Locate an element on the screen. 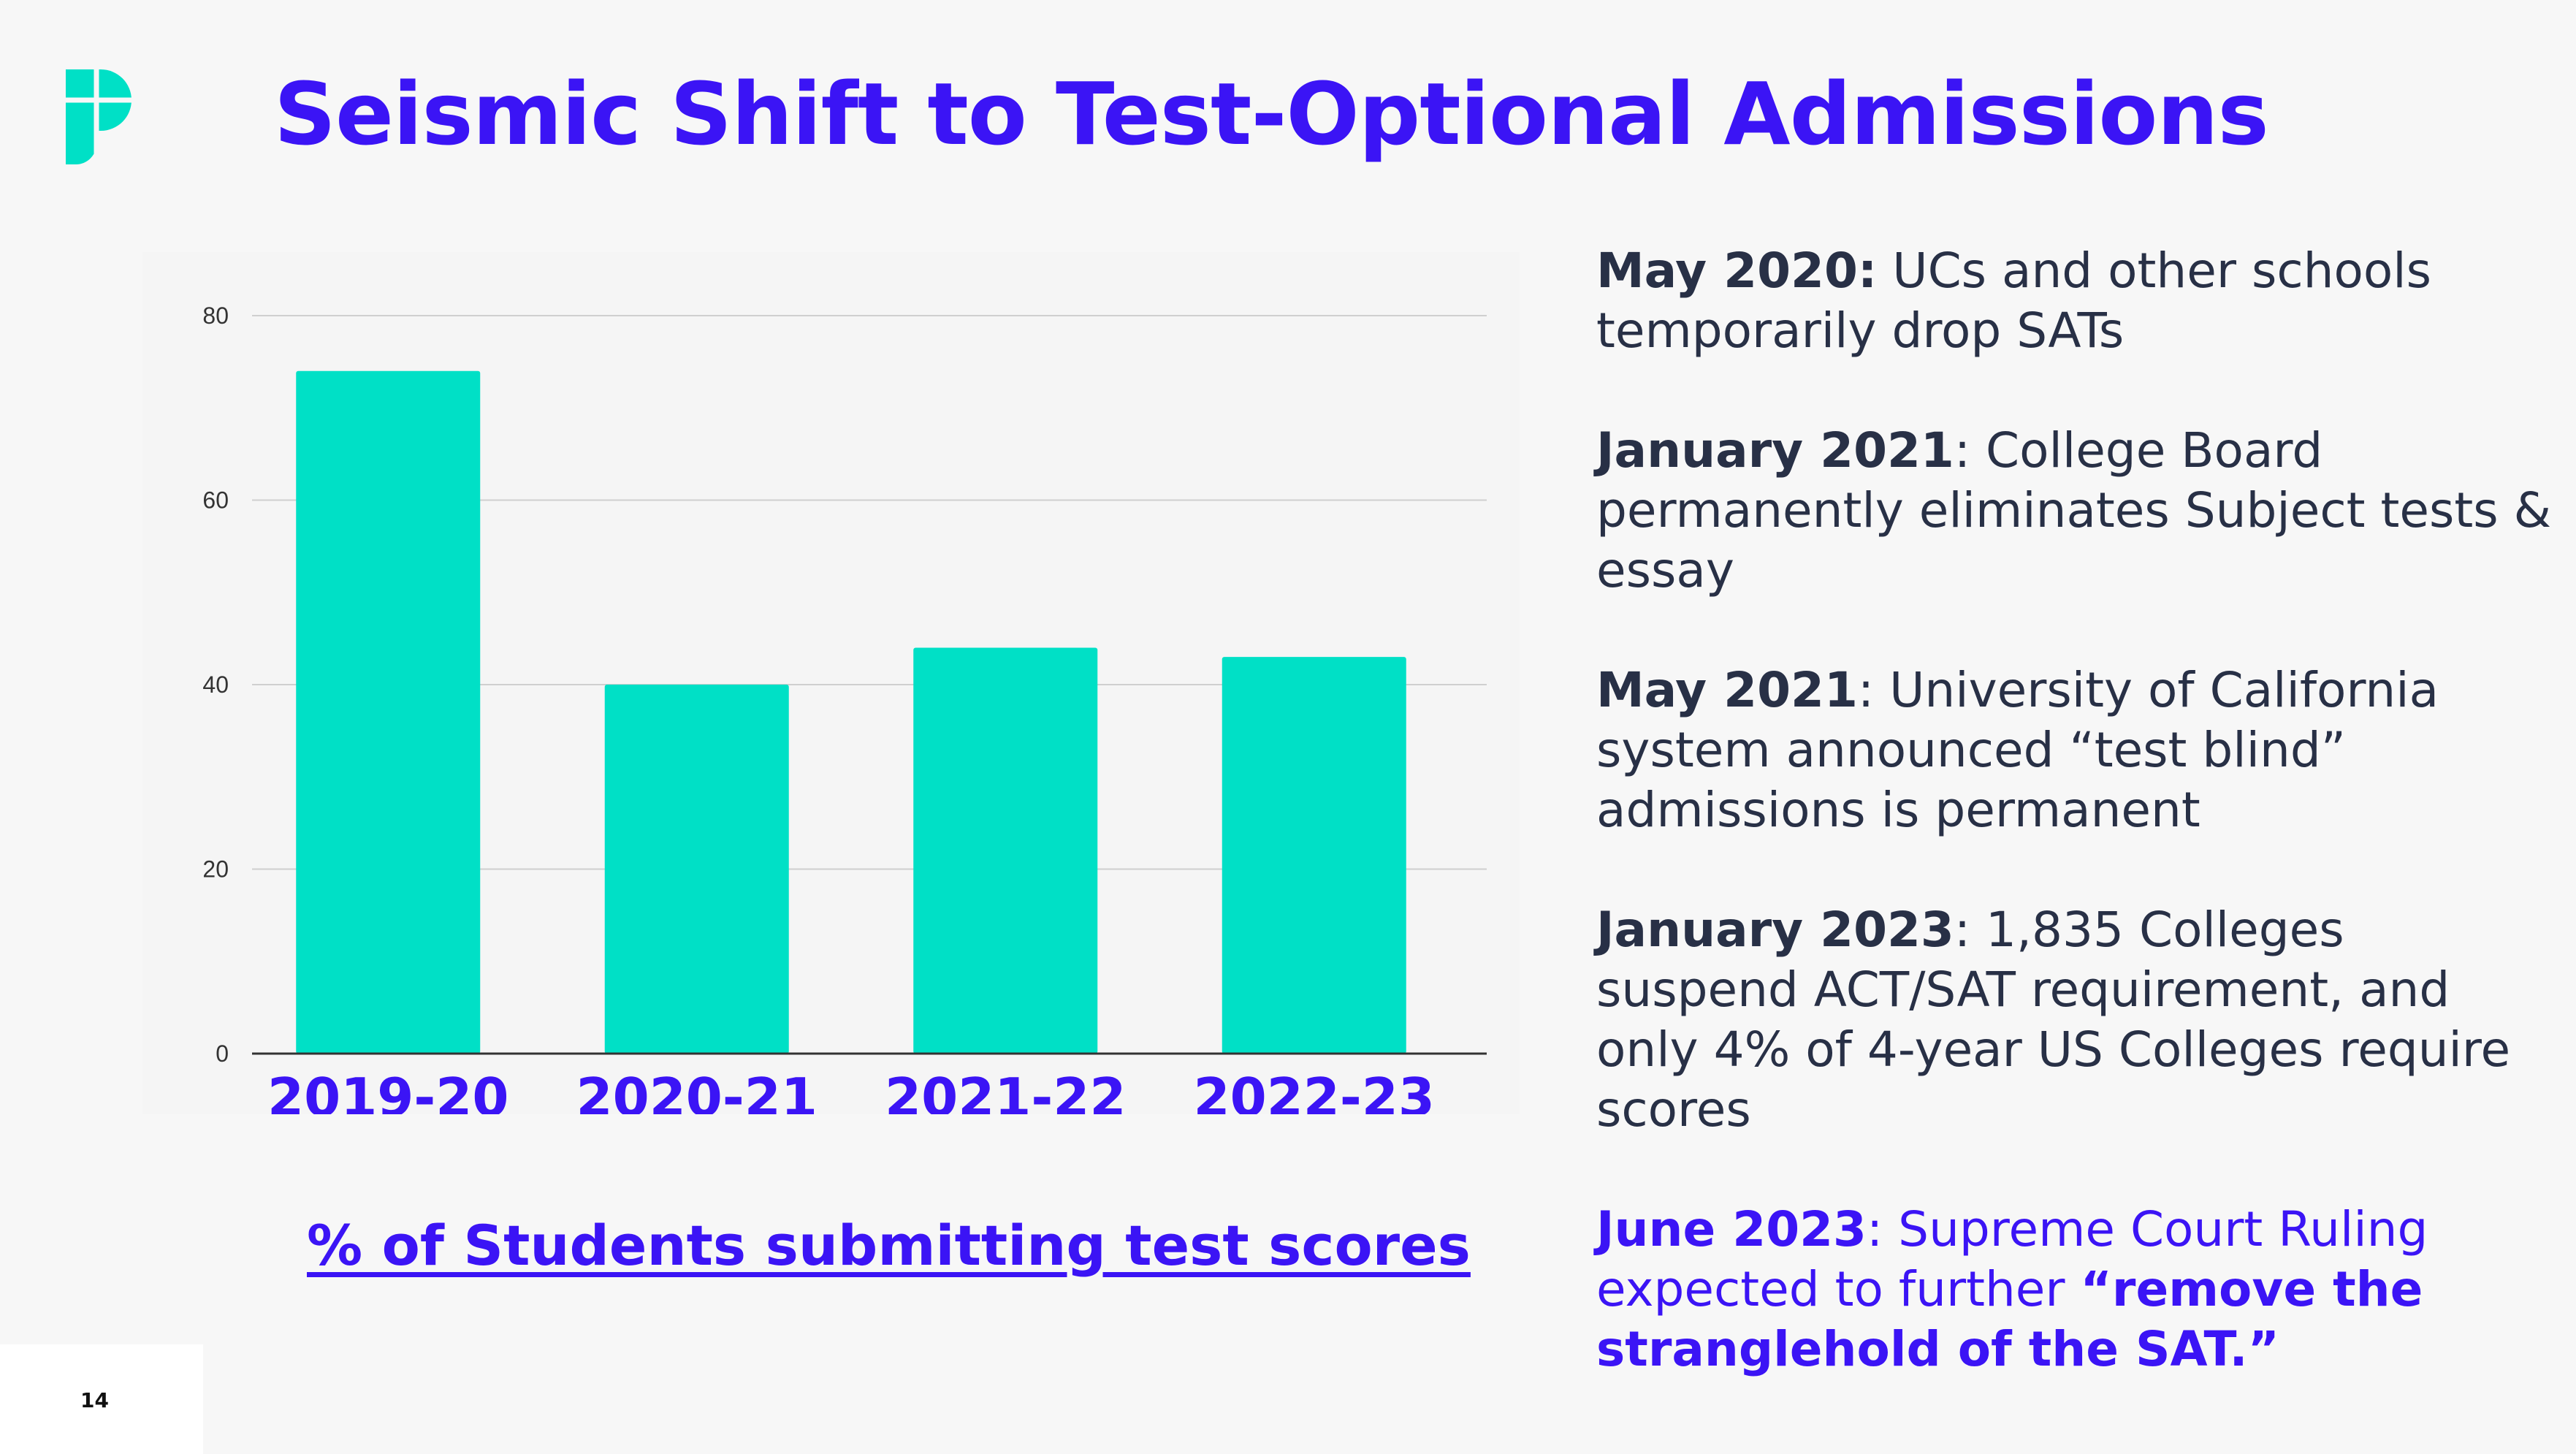  y-tick-label: 80 is located at coordinates (215, 315).